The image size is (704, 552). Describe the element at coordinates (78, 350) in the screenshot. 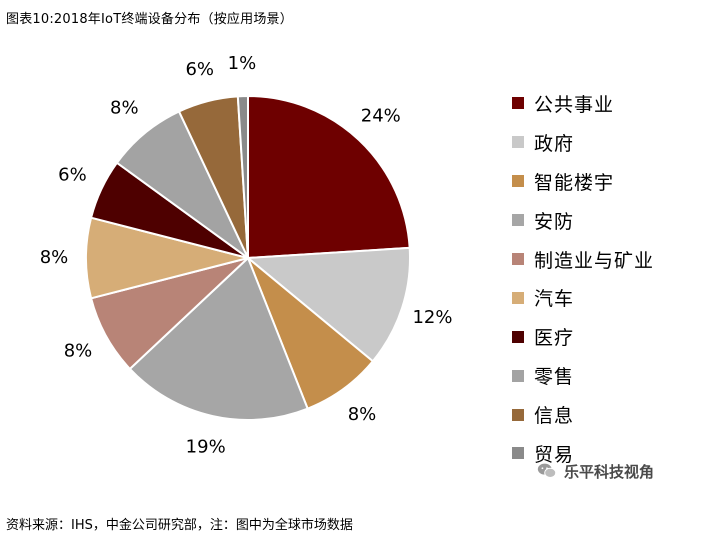

I see `slice-data-label-4: 8%` at that location.